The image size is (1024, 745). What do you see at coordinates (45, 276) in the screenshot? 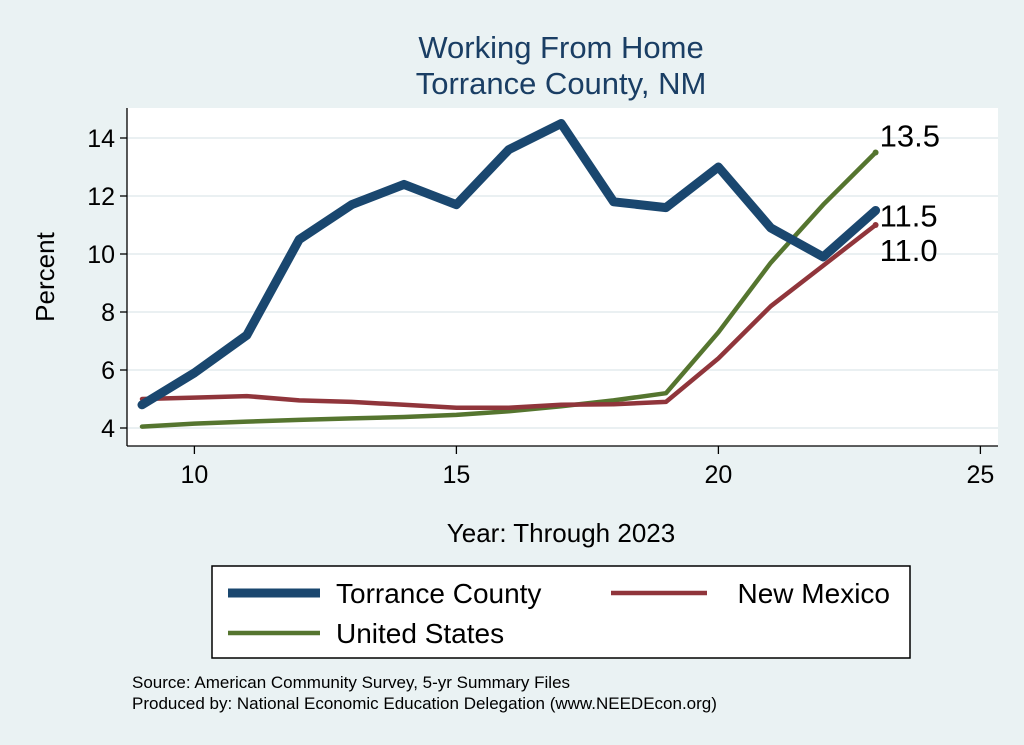
I see `y-axis-title: Percent` at bounding box center [45, 276].